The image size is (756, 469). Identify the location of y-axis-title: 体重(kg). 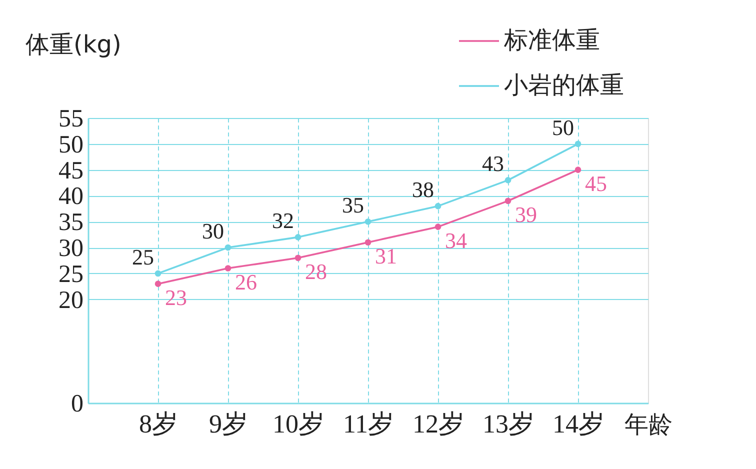
(74, 44).